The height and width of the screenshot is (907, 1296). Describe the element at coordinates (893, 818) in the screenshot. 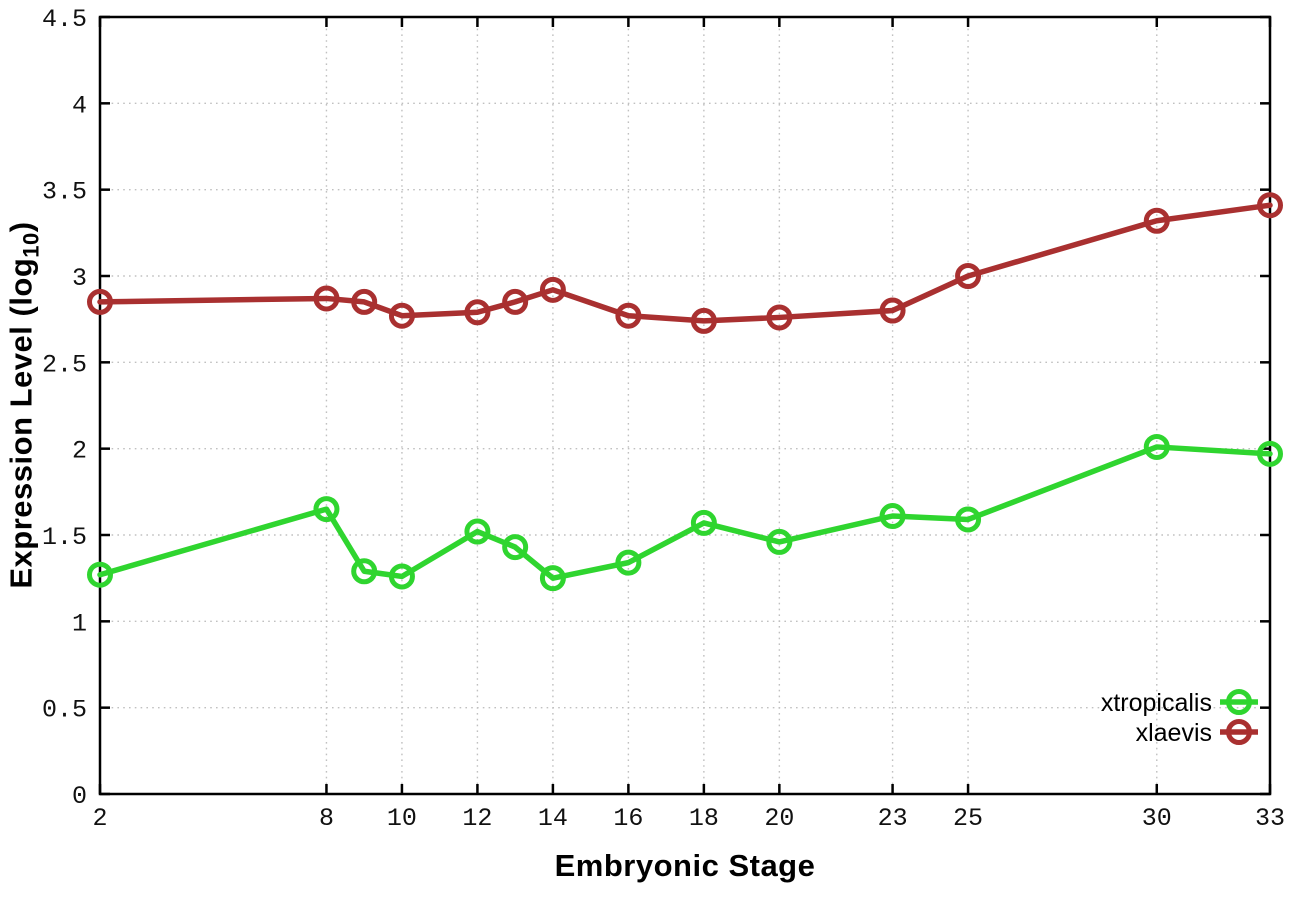

I see `x-tick-label: 23` at that location.